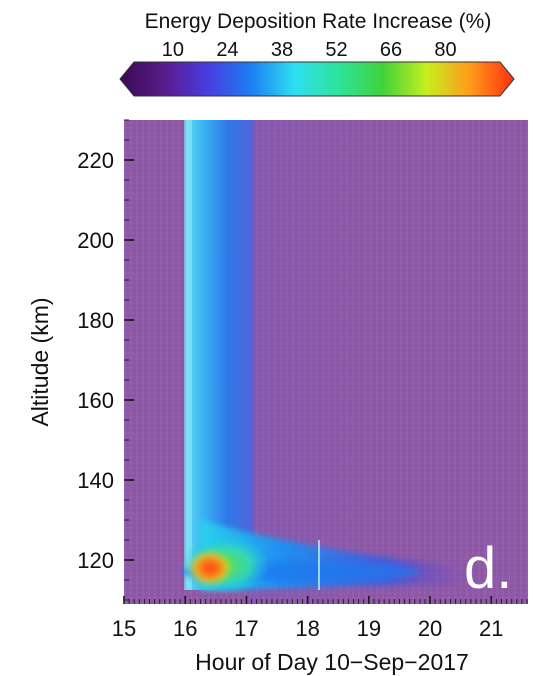  I want to click on x-tick-label: 21, so click(491, 628).